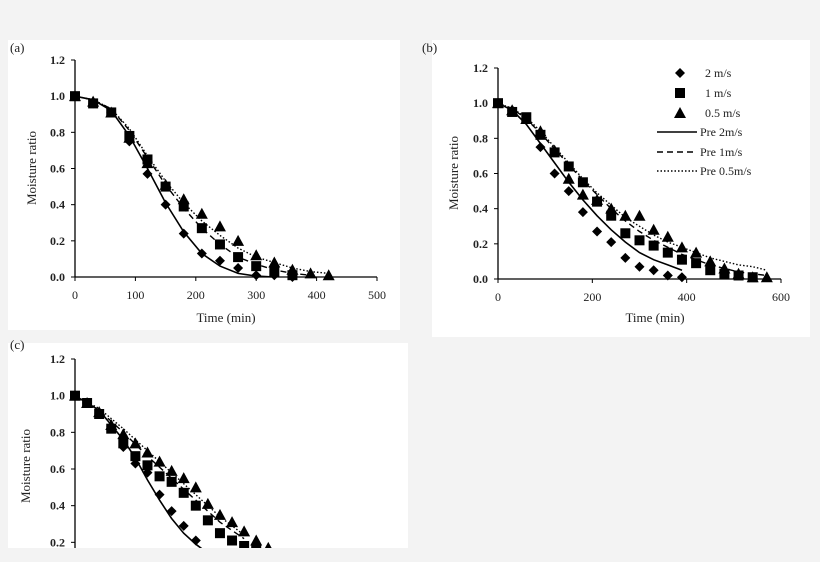  What do you see at coordinates (17, 344) in the screenshot?
I see `panel-label: (c)` at bounding box center [17, 344].